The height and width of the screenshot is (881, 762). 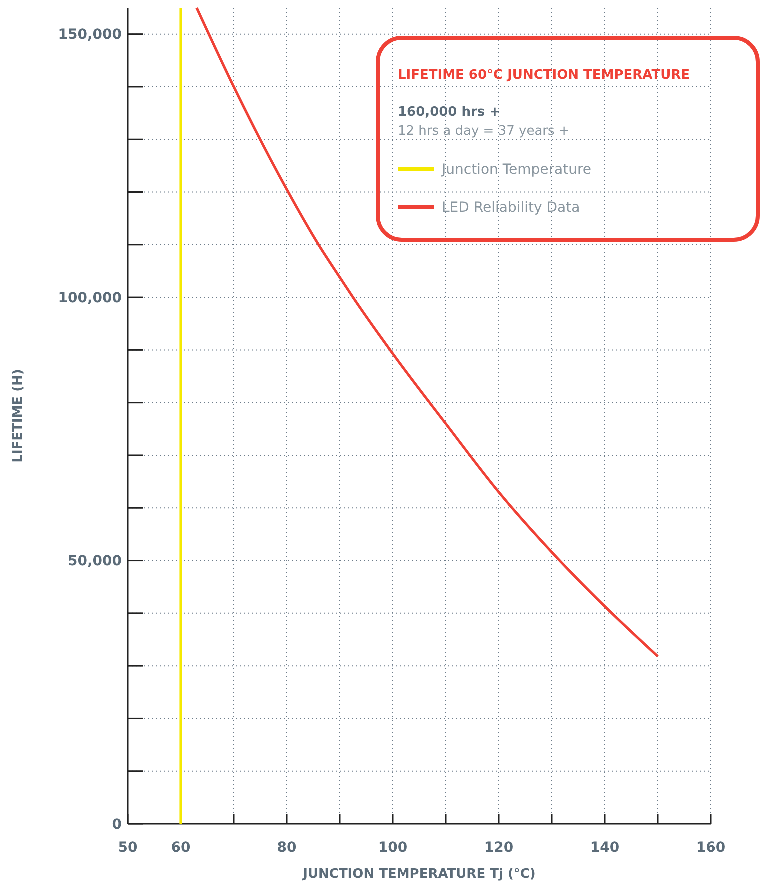 I want to click on y-axis-title: LIFETIME (H), so click(x=18, y=416).